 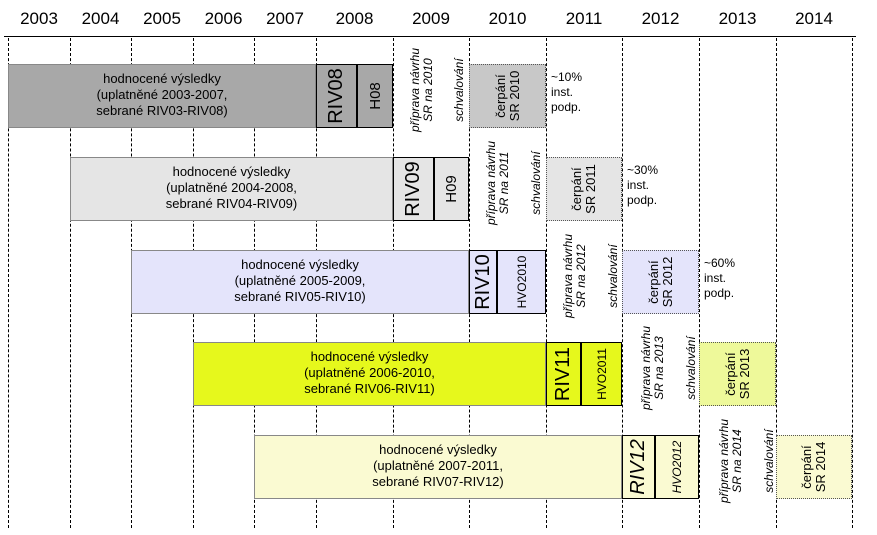 I want to click on row-1-drawing-label-line: čerpání, so click(x=500, y=96).